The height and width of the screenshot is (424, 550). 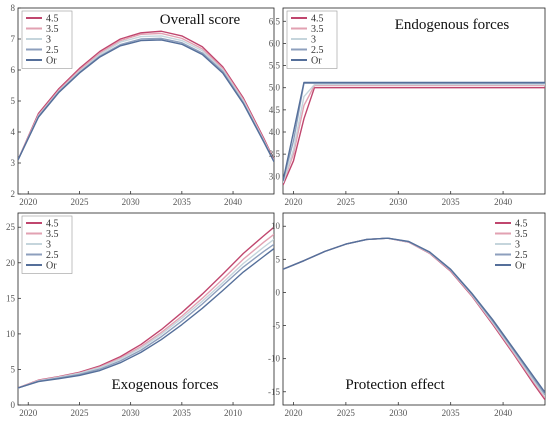 I want to click on y-tick-label: 15, so click(x=11, y=298).